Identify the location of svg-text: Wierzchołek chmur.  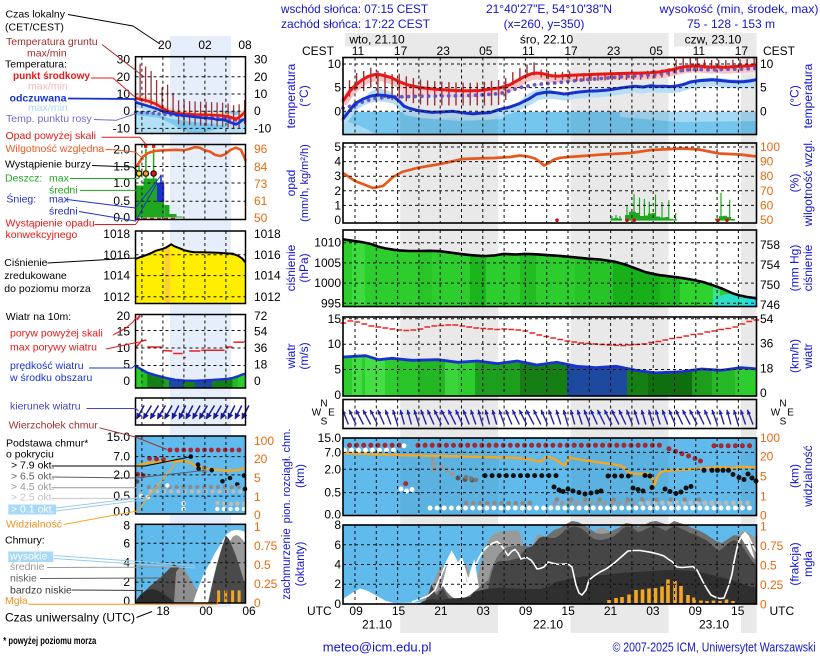
(54, 426).